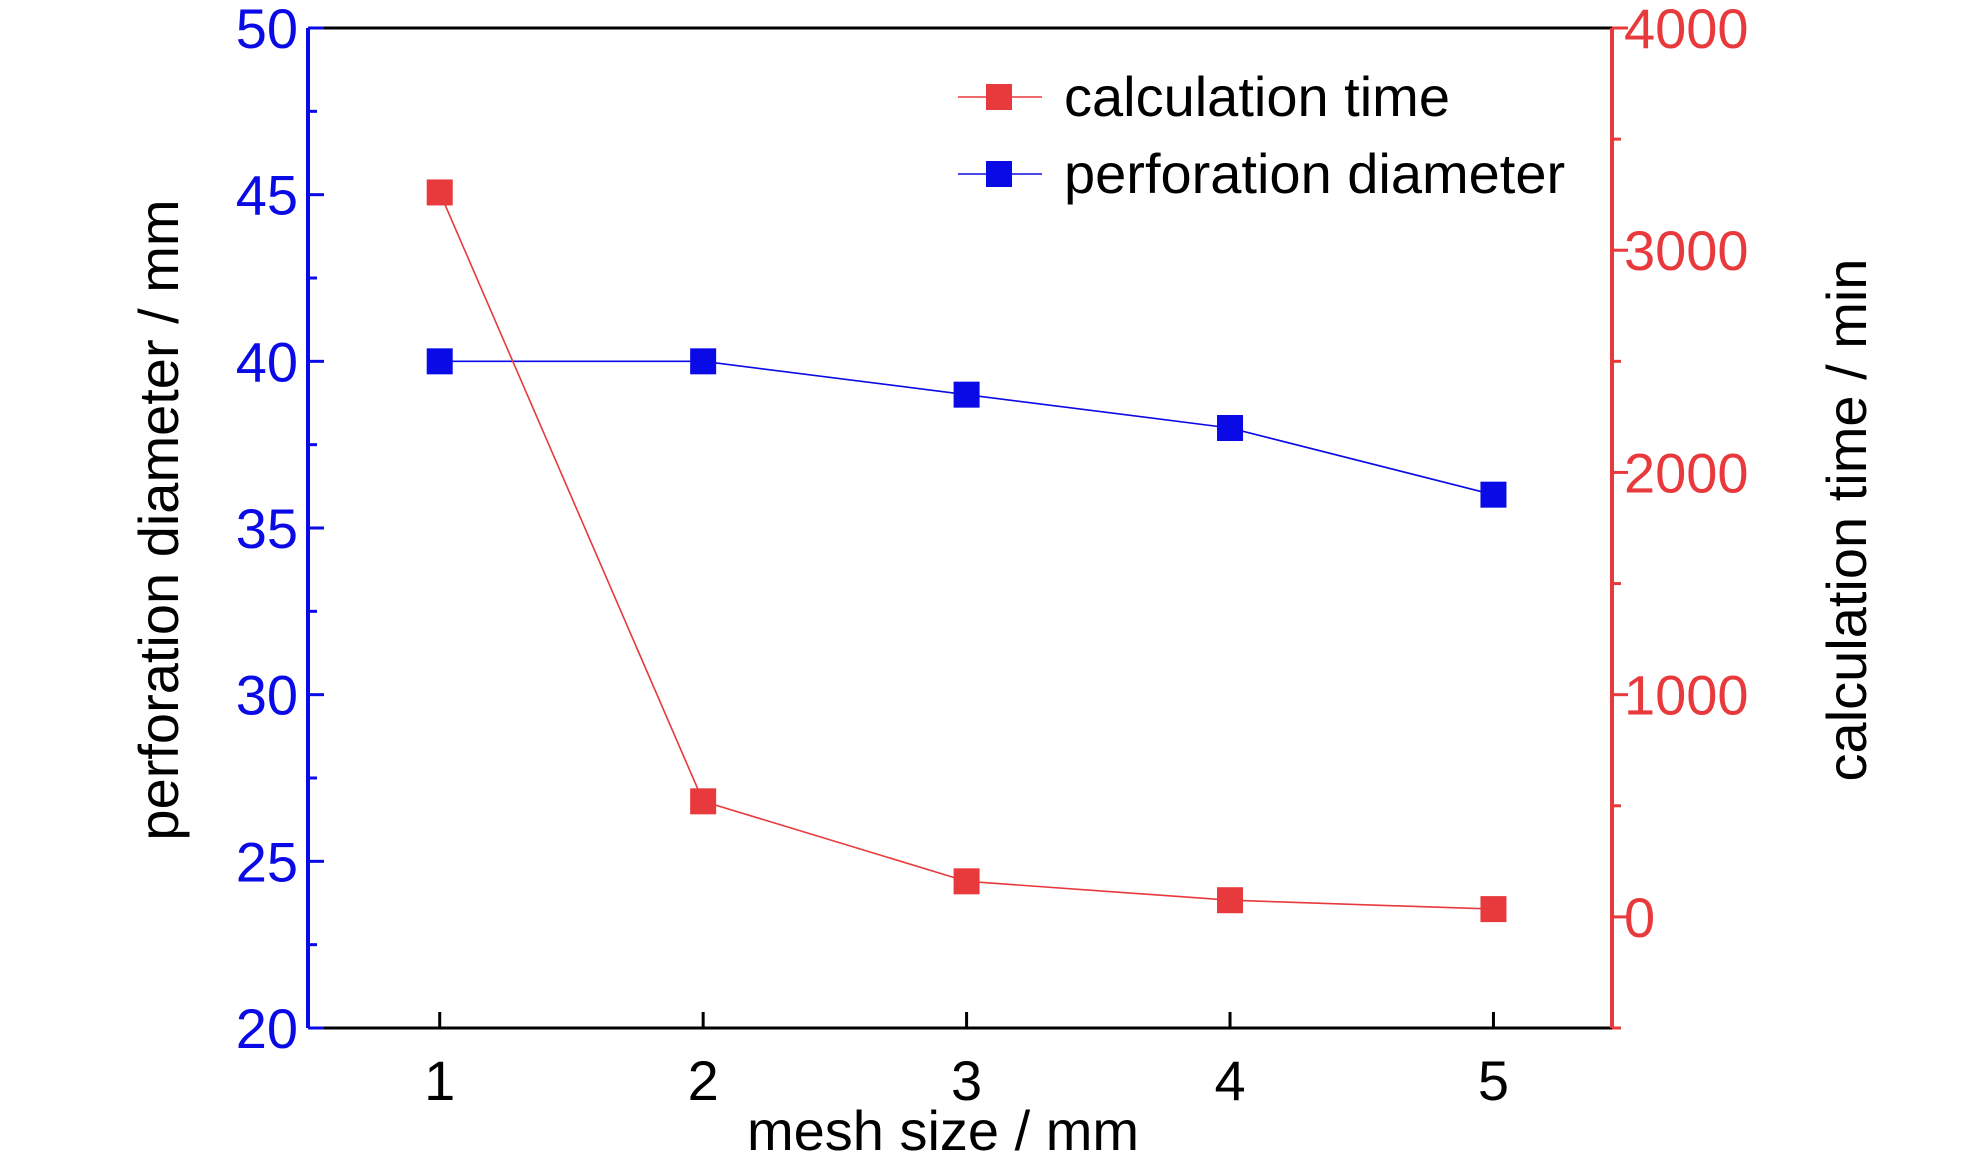 Image resolution: width=1984 pixels, height=1157 pixels. What do you see at coordinates (1680, 515) in the screenshot?
I see `right-y-axis-ticks: 0 1000 2000 3000 4000` at bounding box center [1680, 515].